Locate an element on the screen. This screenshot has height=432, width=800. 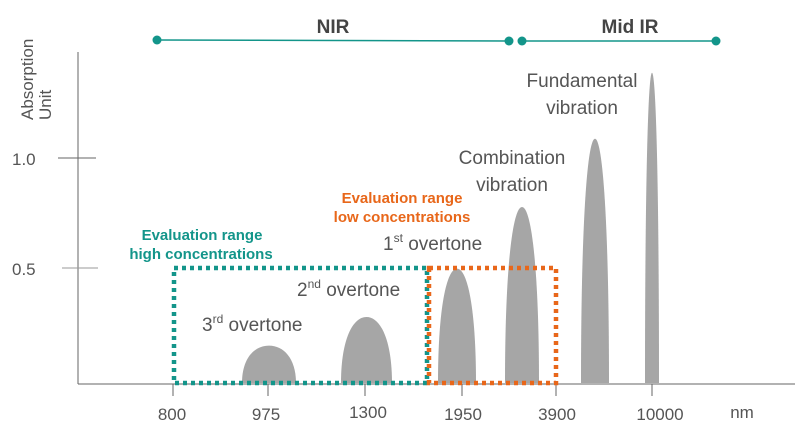
x-tick-label: 10000 is located at coordinates (659, 414).